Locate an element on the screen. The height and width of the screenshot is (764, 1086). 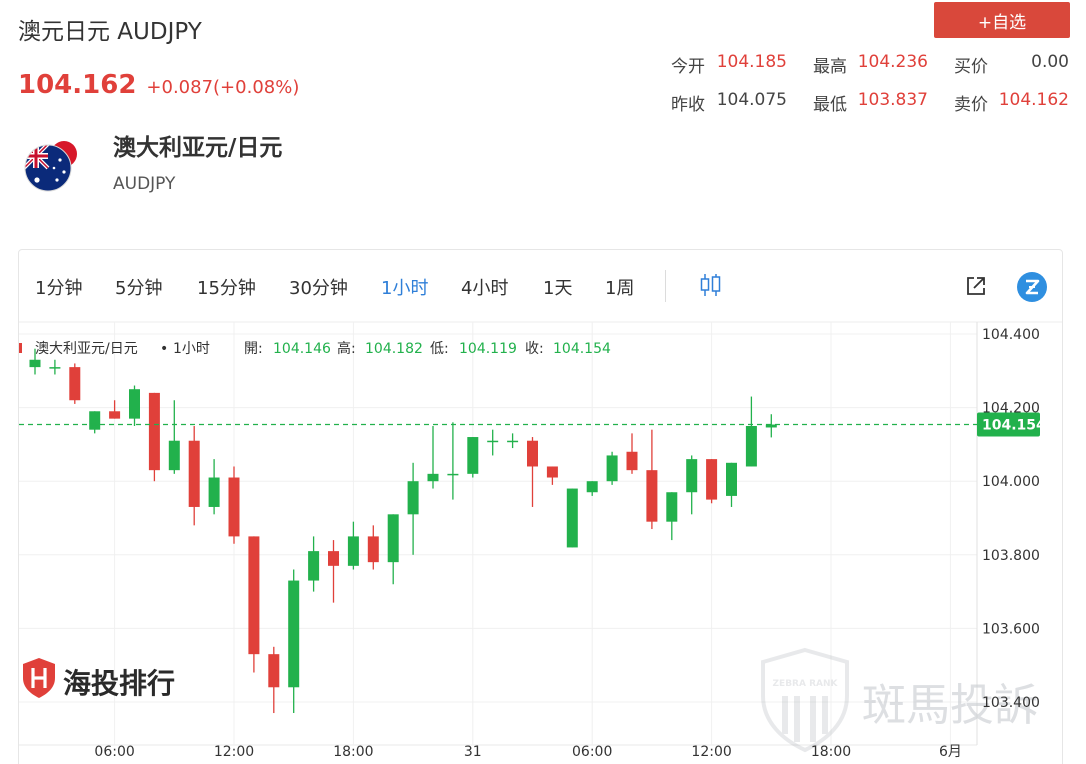
timeframe-1h: 1小时 is located at coordinates (405, 288).